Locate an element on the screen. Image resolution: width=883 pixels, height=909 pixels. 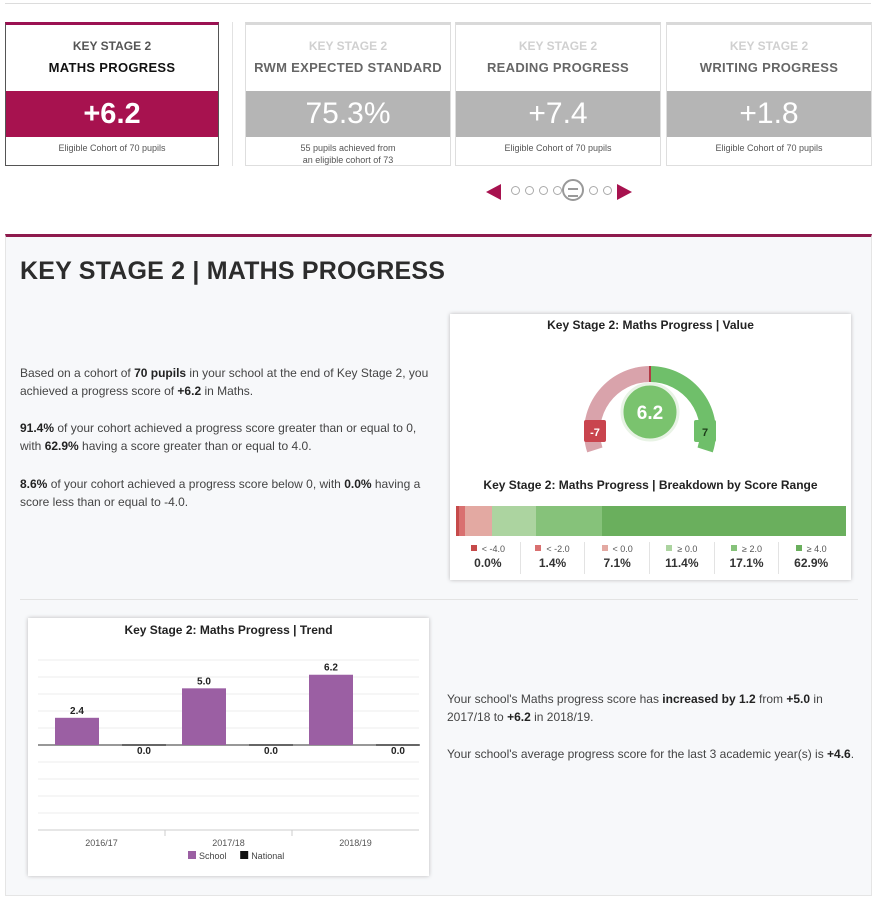
breakdown-legend-item: ≥ 4.0 62.9% is located at coordinates (811, 558).